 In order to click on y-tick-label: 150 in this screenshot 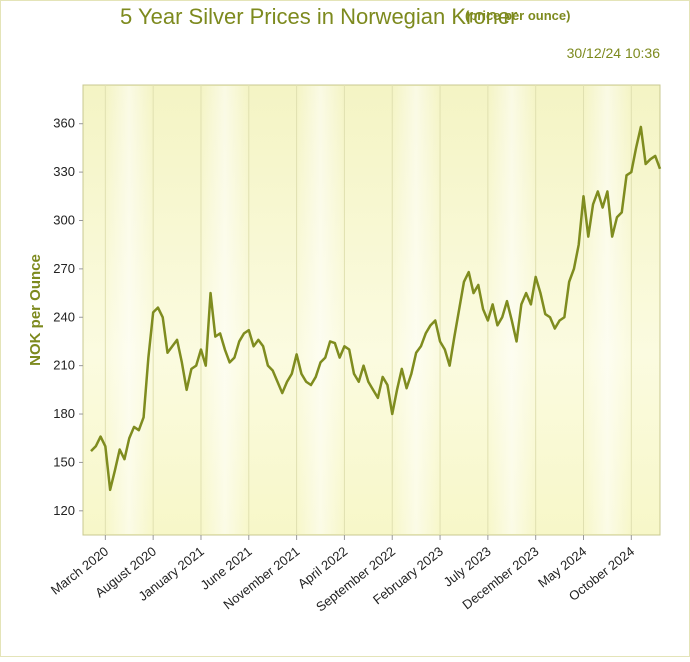, I will do `click(64, 461)`.